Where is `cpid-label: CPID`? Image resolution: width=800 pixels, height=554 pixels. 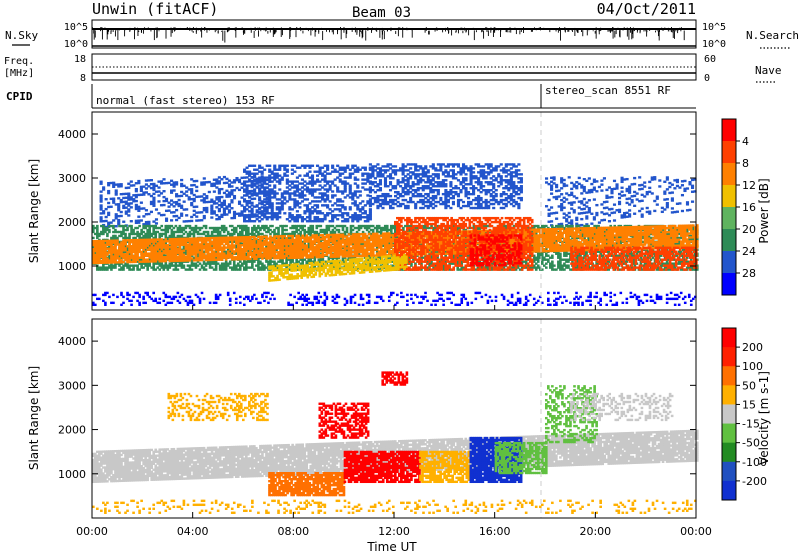
cpid-label: CPID is located at coordinates (19, 96).